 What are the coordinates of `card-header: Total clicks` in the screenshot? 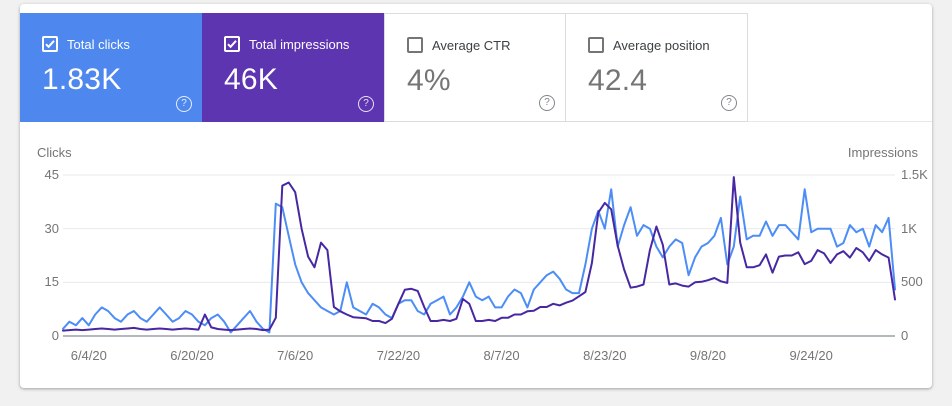 It's located at (122, 44).